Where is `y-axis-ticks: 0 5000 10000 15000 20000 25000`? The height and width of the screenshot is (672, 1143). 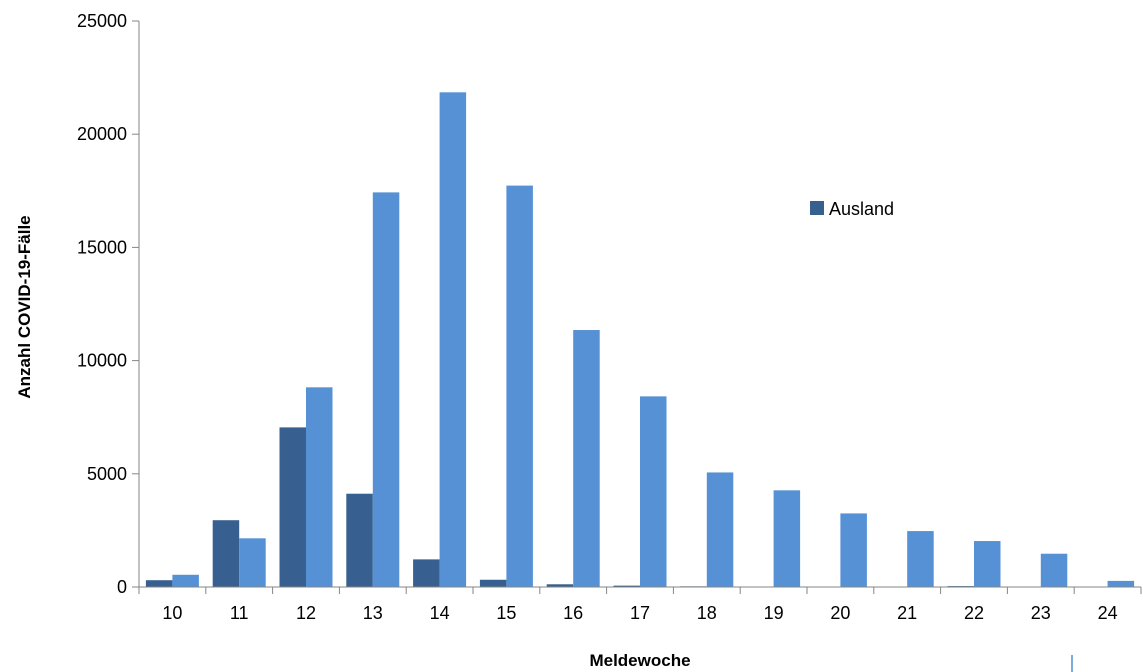 y-axis-ticks: 0 5000 10000 15000 20000 25000 is located at coordinates (108, 304).